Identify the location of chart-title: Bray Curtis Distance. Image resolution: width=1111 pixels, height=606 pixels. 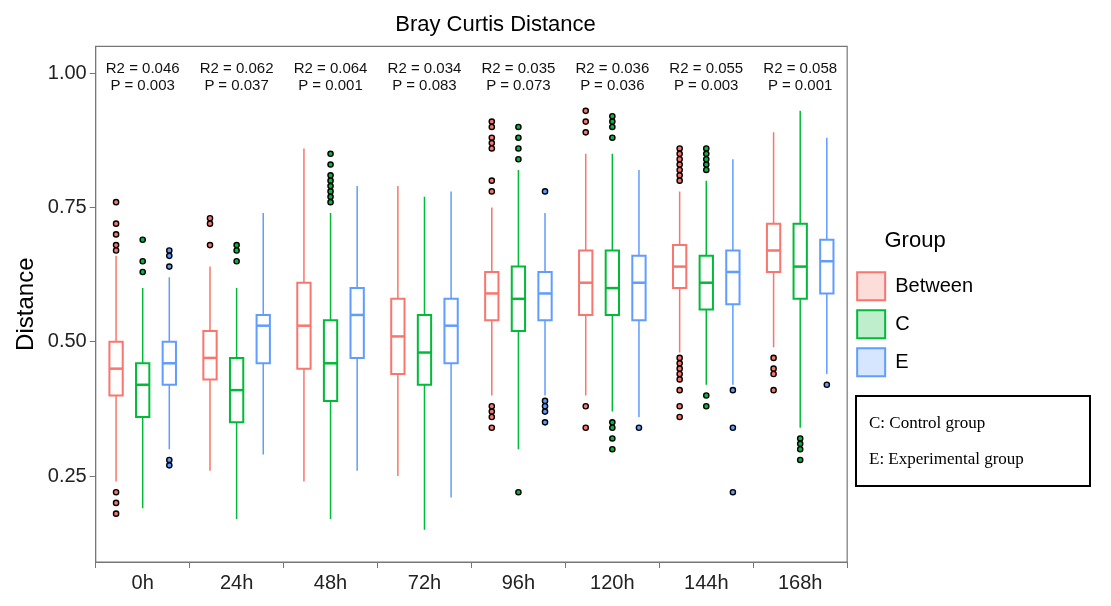
(495, 24).